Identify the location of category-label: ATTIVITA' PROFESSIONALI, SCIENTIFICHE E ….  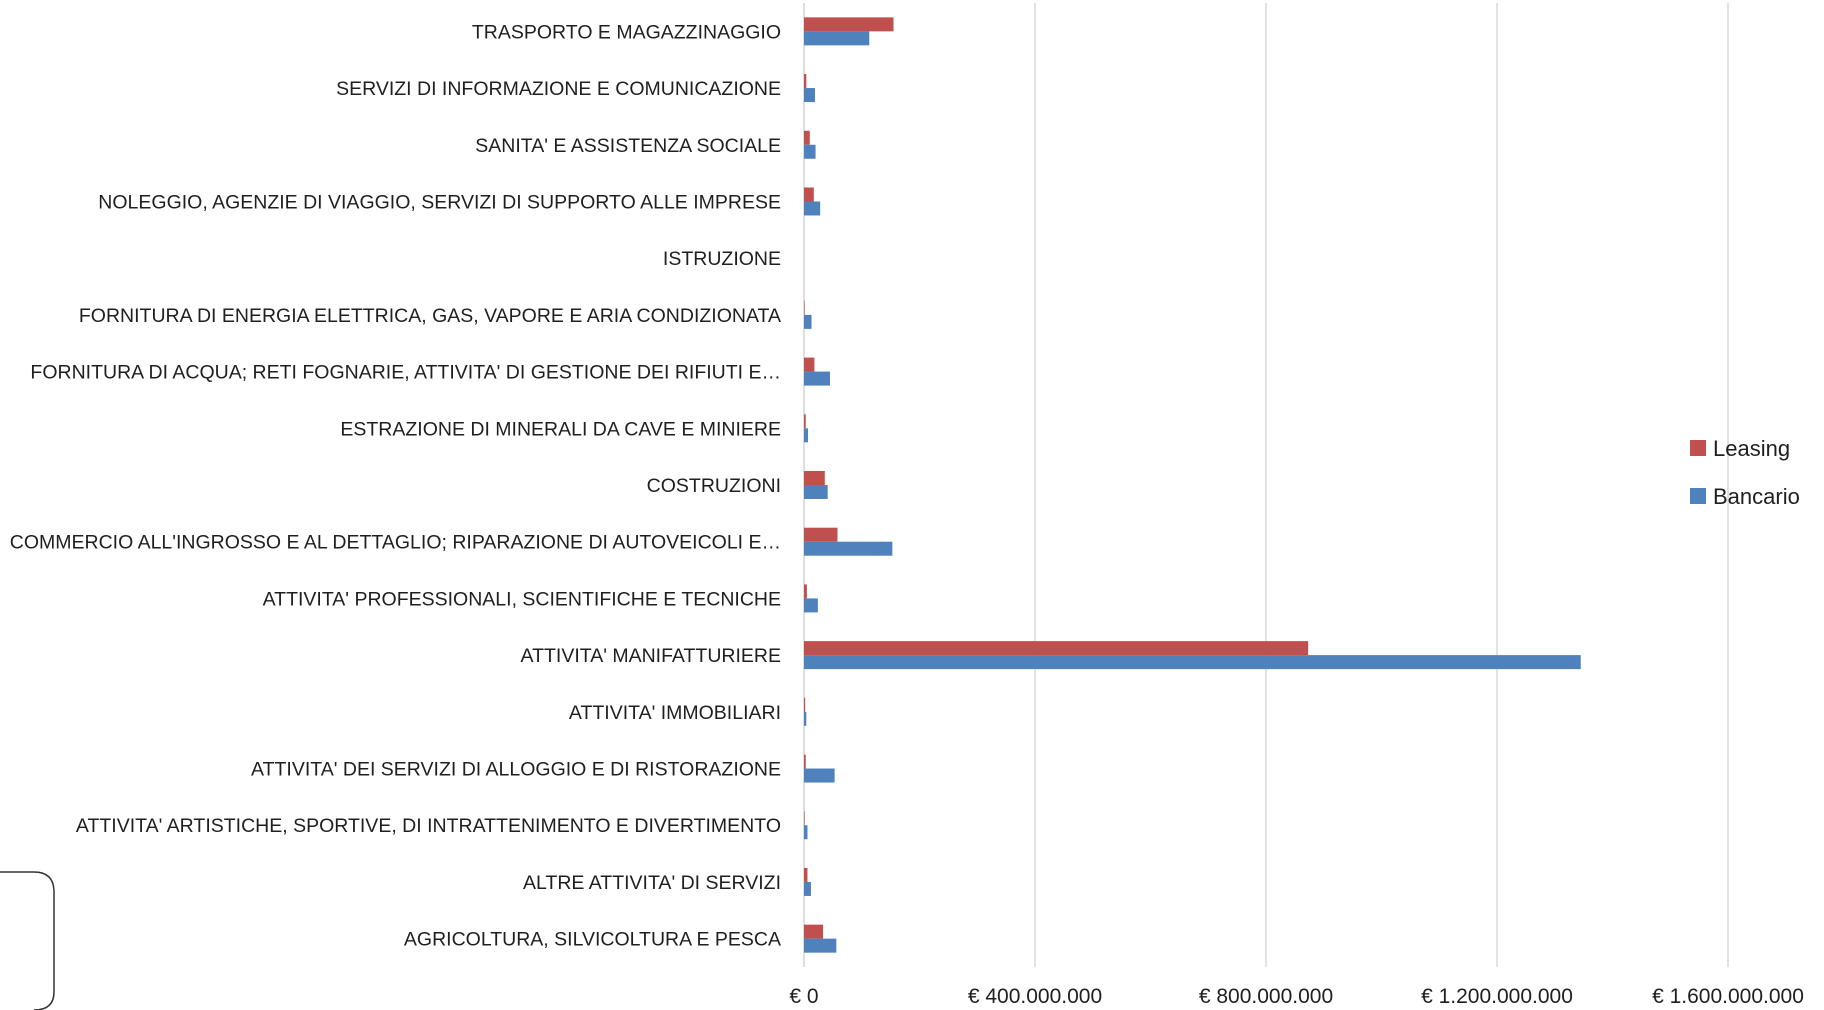
(522, 599).